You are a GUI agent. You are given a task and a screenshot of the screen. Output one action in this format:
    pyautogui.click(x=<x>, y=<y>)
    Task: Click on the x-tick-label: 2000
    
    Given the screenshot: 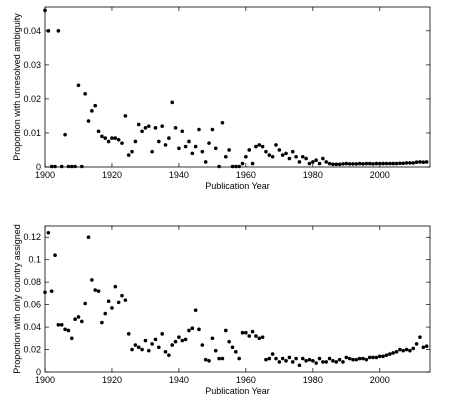 What is the action you would take?
    pyautogui.click(x=380, y=175)
    